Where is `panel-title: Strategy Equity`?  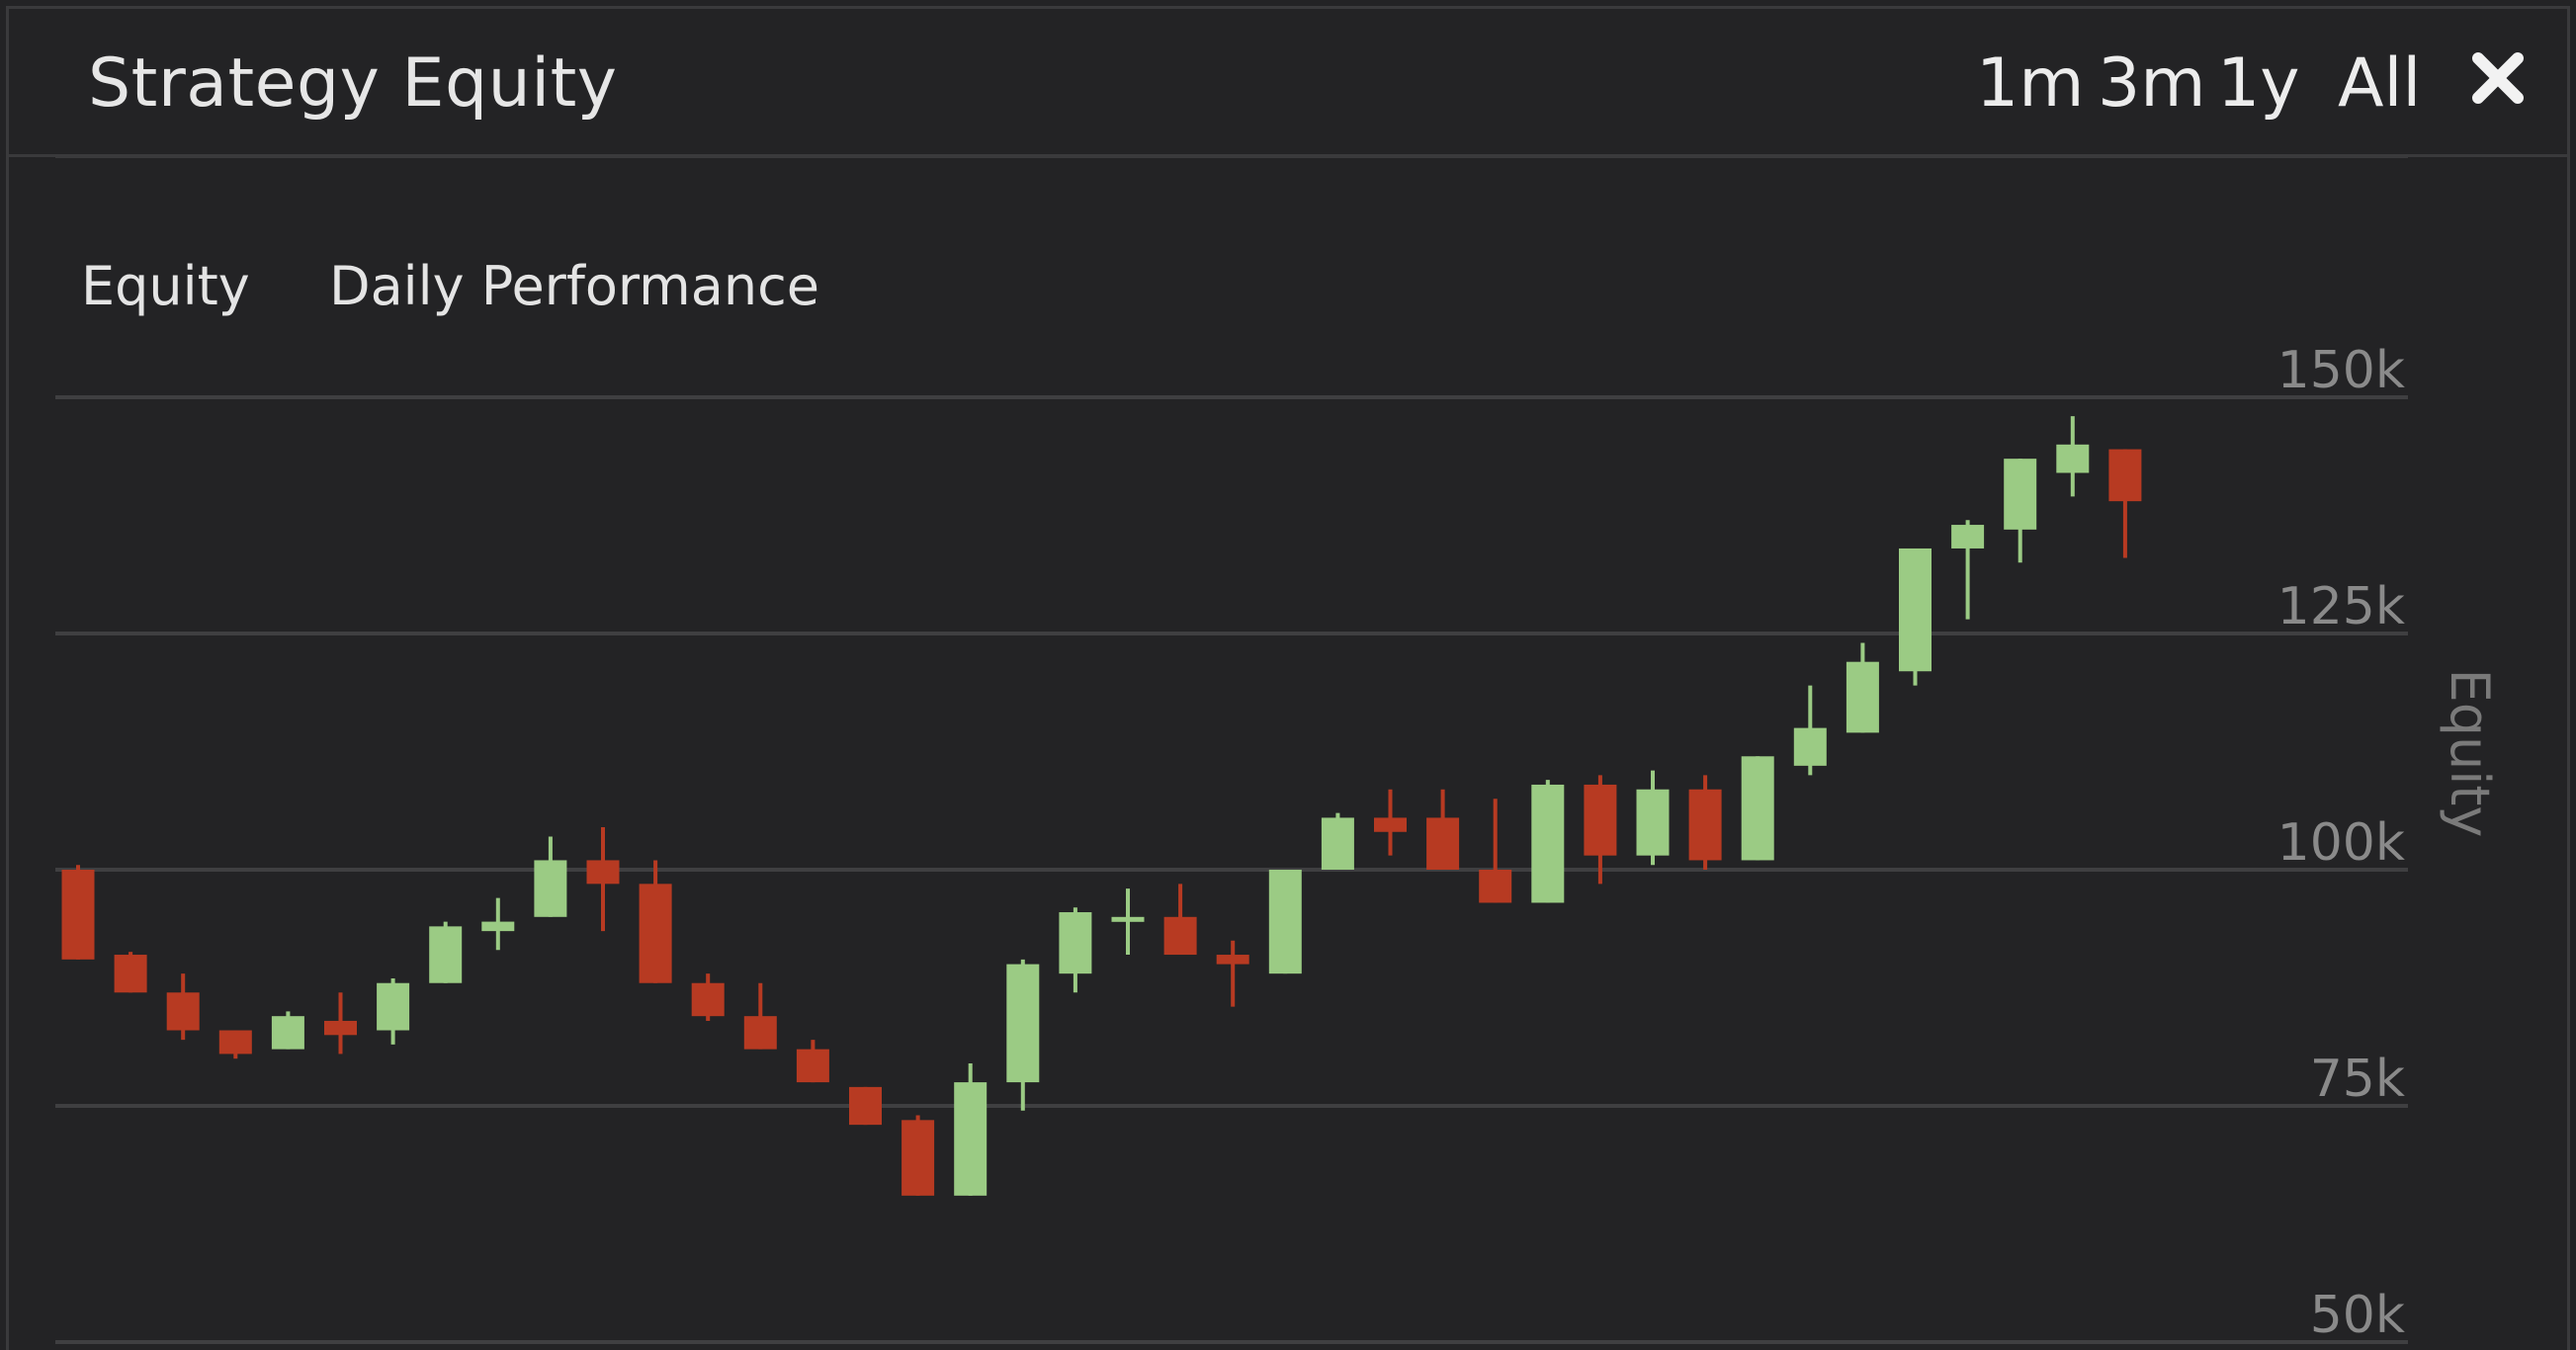
panel-title: Strategy Equity is located at coordinates (353, 83).